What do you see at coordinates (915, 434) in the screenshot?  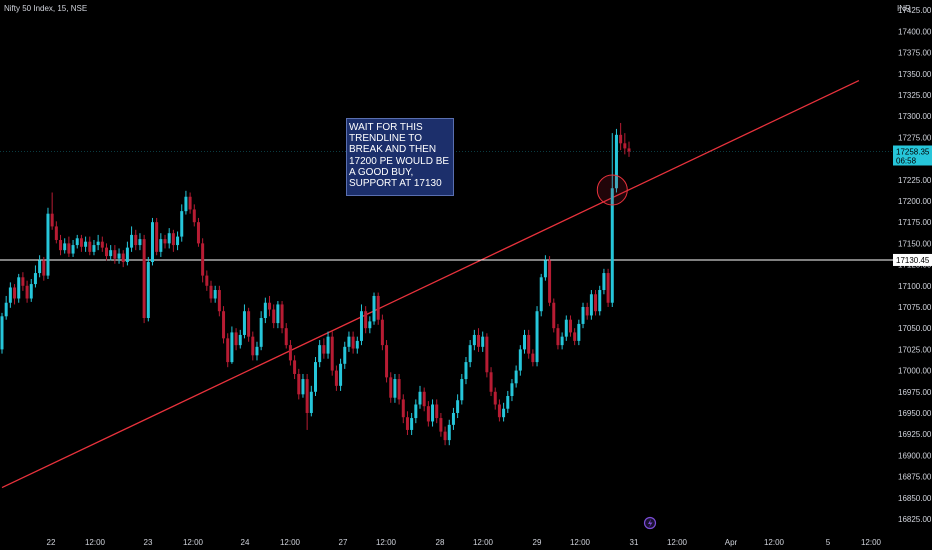 I see `y-tick-label: 16925.00` at bounding box center [915, 434].